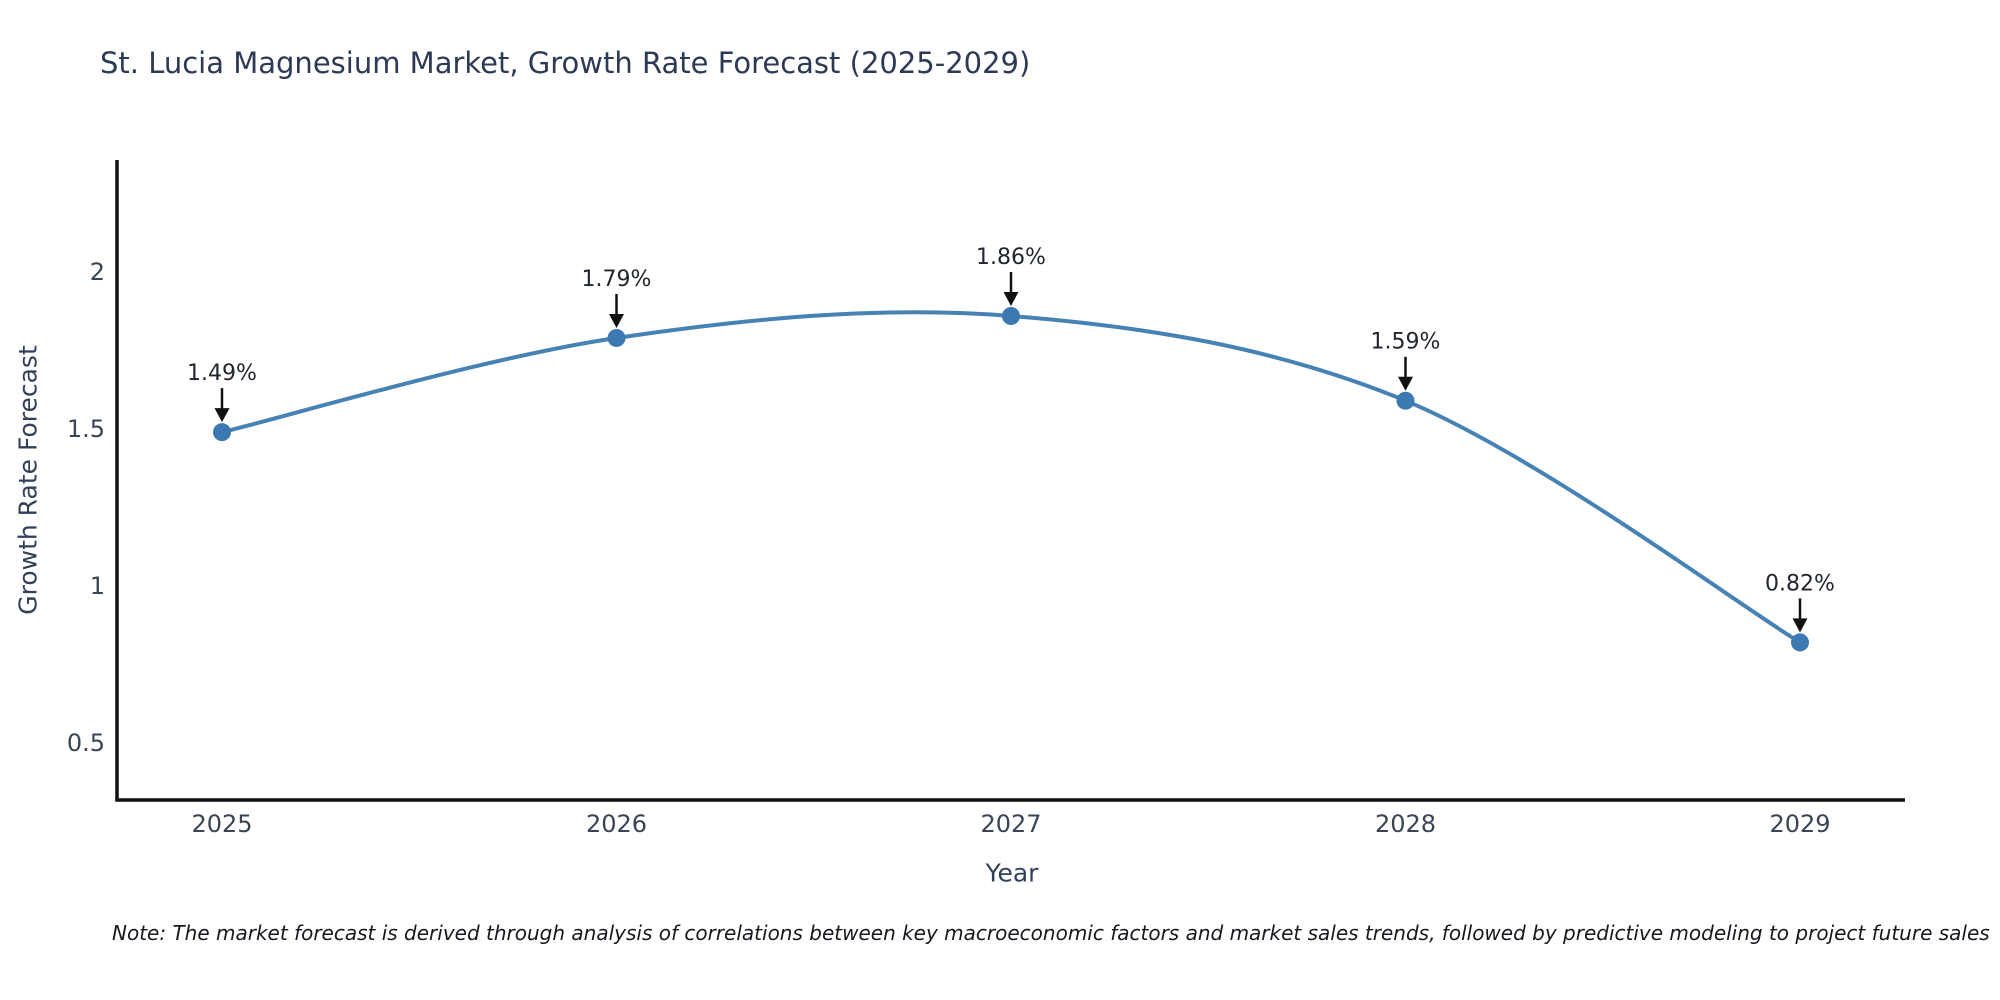 This screenshot has height=1000, width=2000. Describe the element at coordinates (1799, 824) in the screenshot. I see `x-tick-label: 2029` at that location.